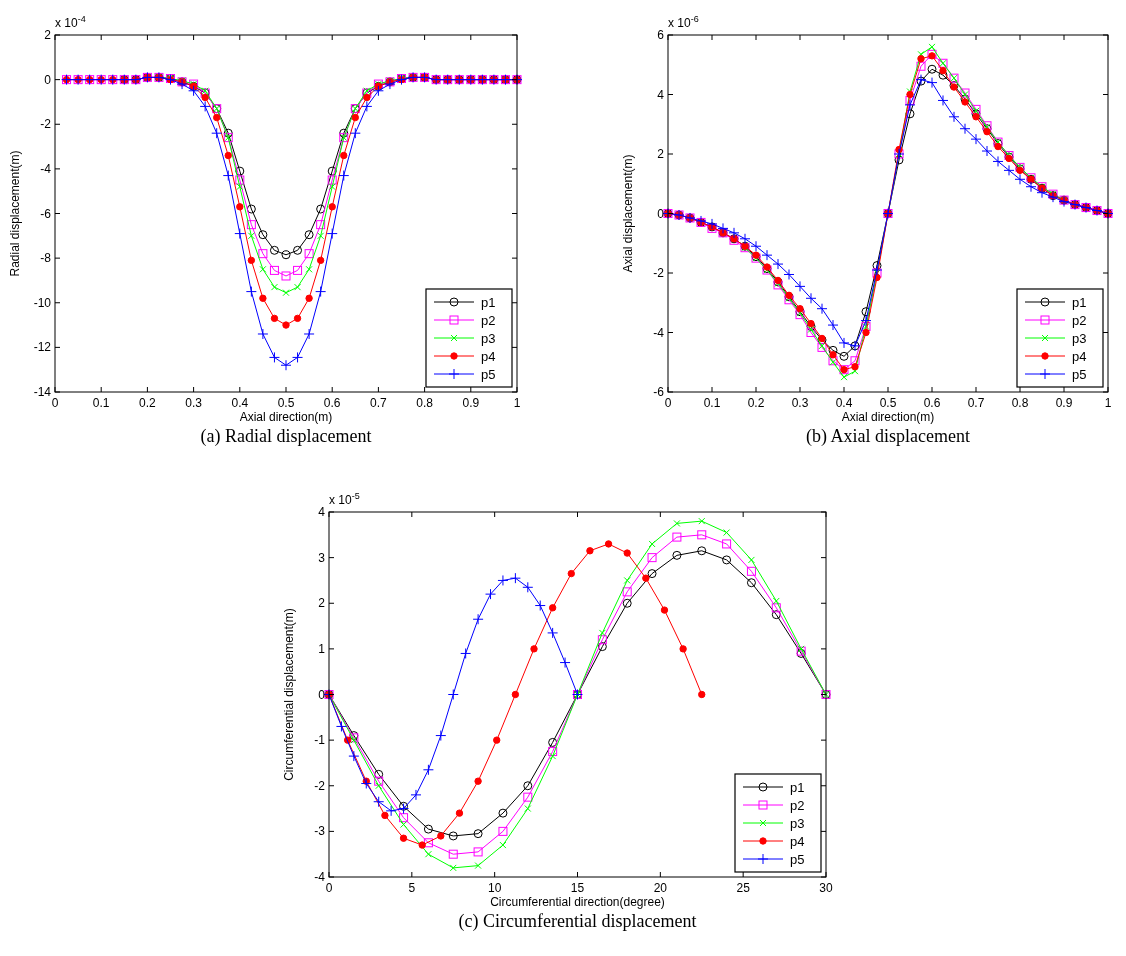 The image size is (1126, 956). I want to click on y-tick-label: 1, so click(322, 648).